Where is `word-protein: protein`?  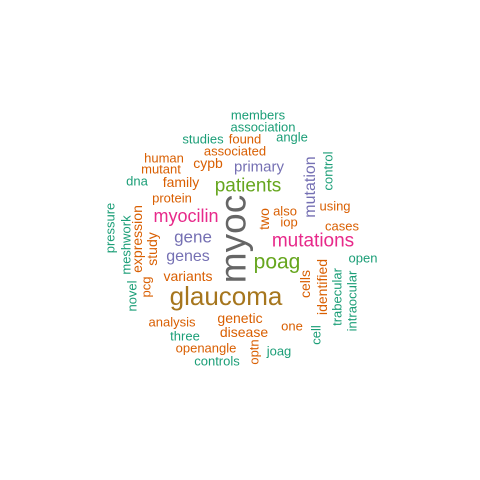
word-protein: protein is located at coordinates (172, 198).